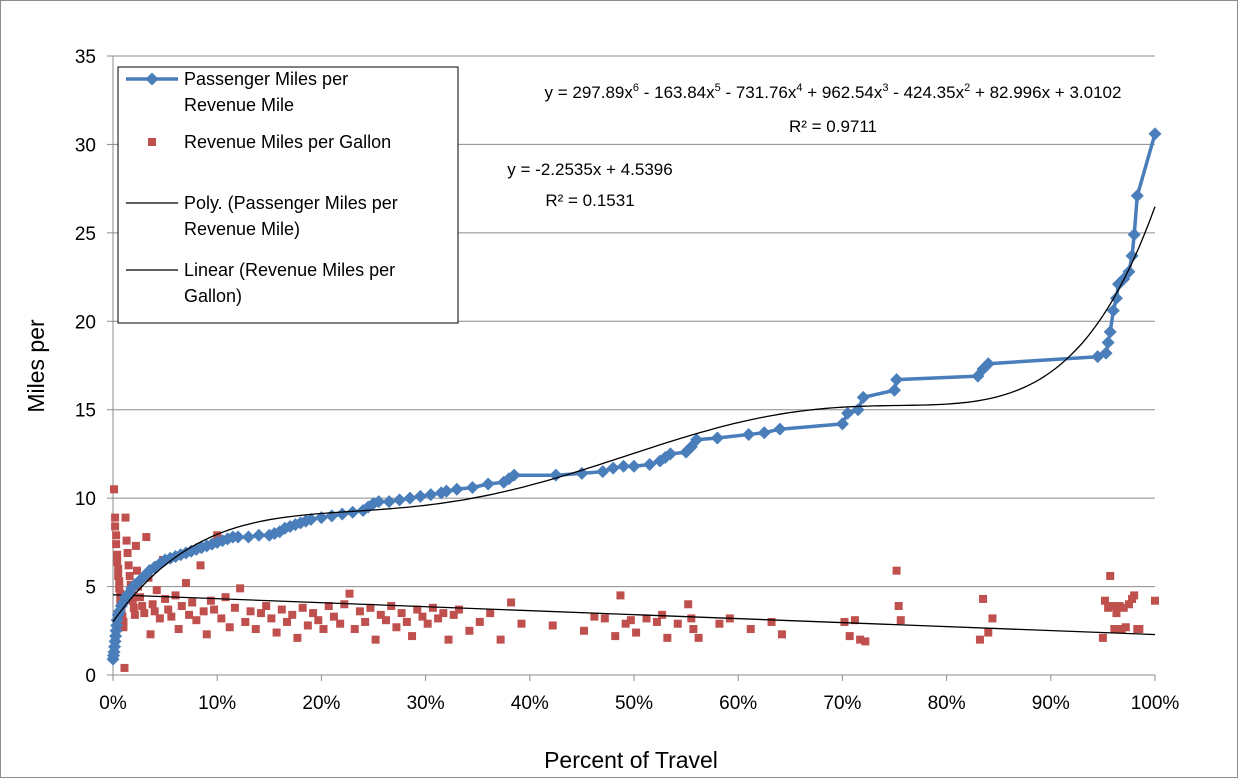  What do you see at coordinates (947, 703) in the screenshot?
I see `x-tick-label: 80%` at bounding box center [947, 703].